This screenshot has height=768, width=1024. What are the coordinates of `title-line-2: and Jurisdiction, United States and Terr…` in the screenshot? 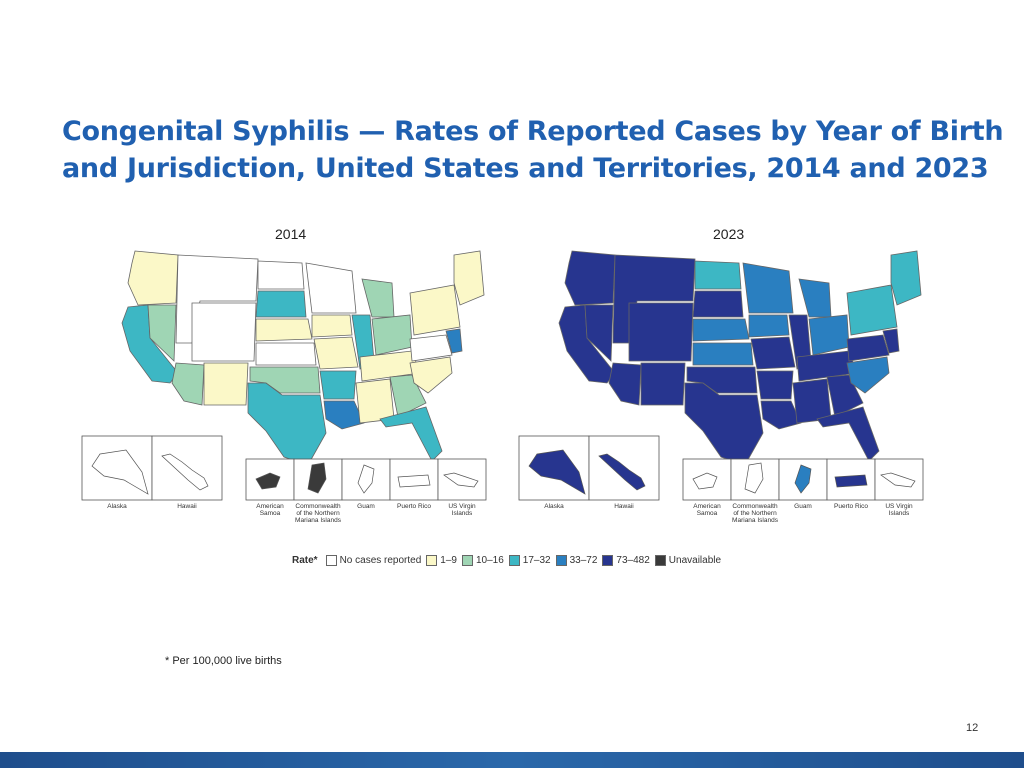 It's located at (525, 168).